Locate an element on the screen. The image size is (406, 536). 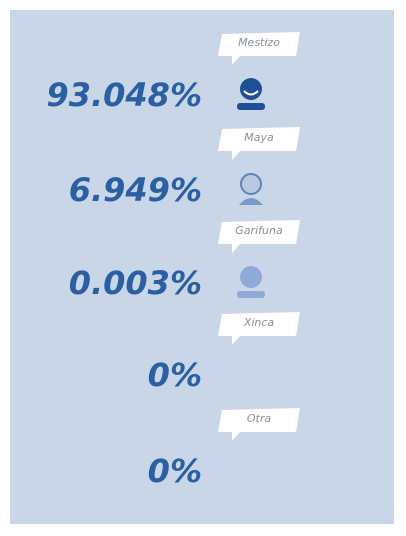
label-bubble: Garifuna is located at coordinates (259, 236).